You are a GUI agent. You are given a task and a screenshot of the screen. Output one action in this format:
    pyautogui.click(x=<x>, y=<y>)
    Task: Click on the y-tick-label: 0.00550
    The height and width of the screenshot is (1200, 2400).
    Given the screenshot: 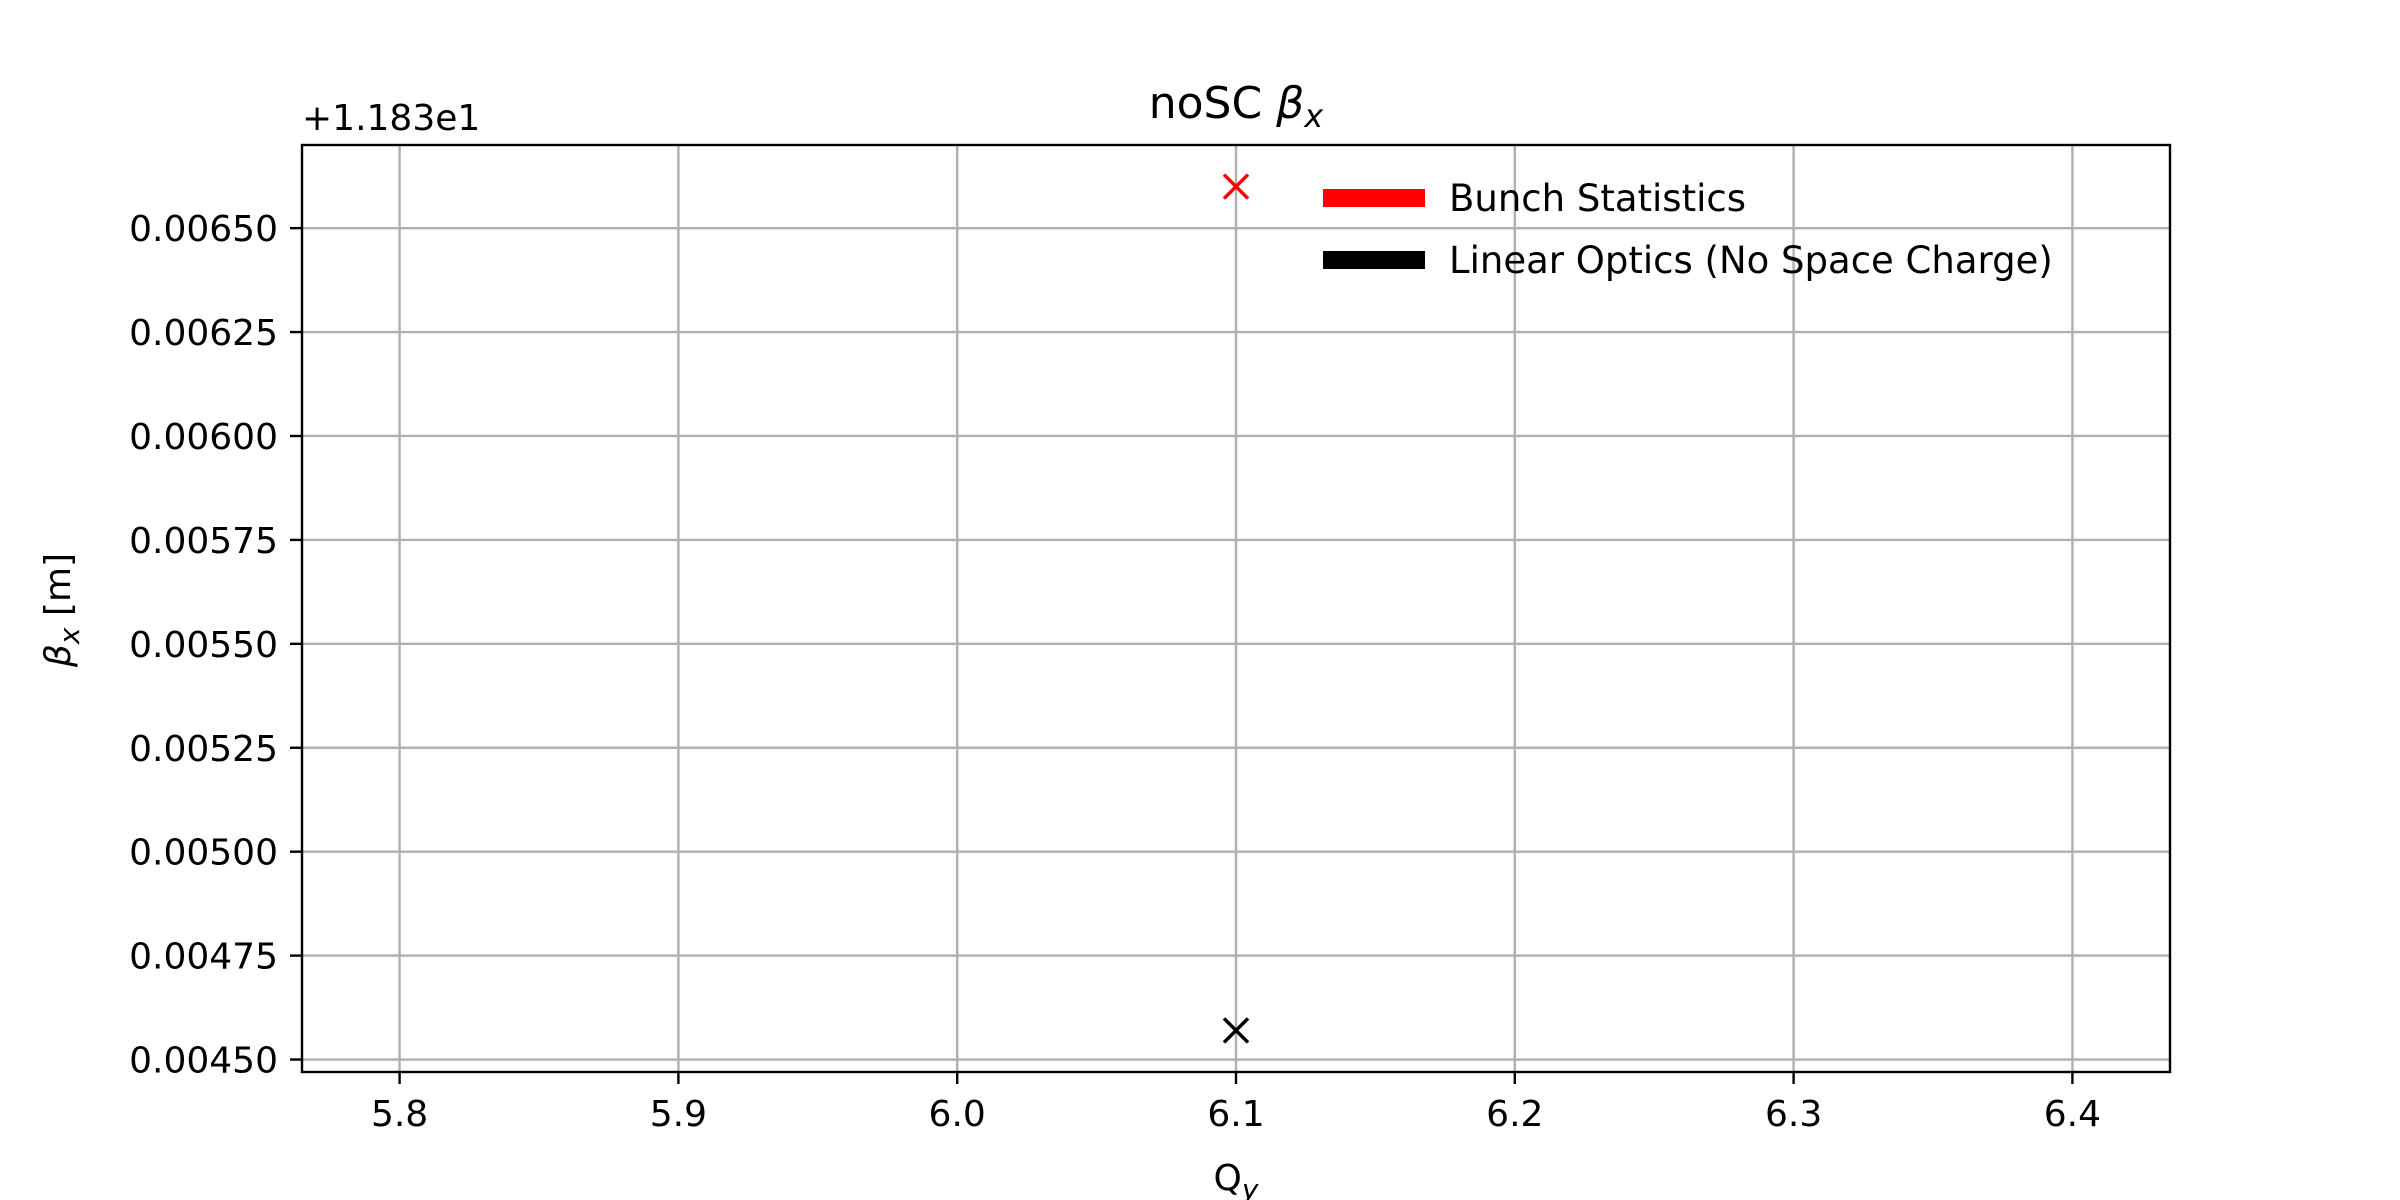 What is the action you would take?
    pyautogui.click(x=203, y=645)
    